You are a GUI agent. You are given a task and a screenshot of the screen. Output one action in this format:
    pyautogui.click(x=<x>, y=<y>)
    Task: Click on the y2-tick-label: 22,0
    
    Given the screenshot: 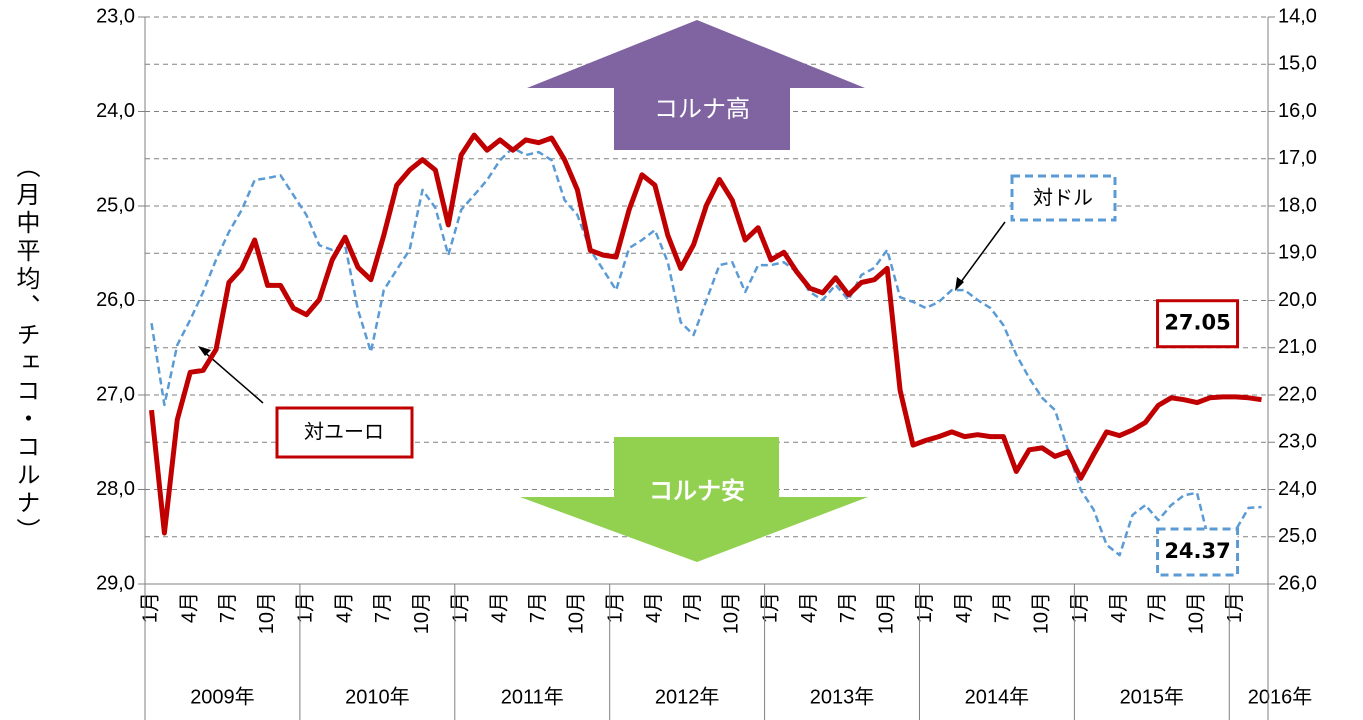 What is the action you would take?
    pyautogui.click(x=1297, y=394)
    